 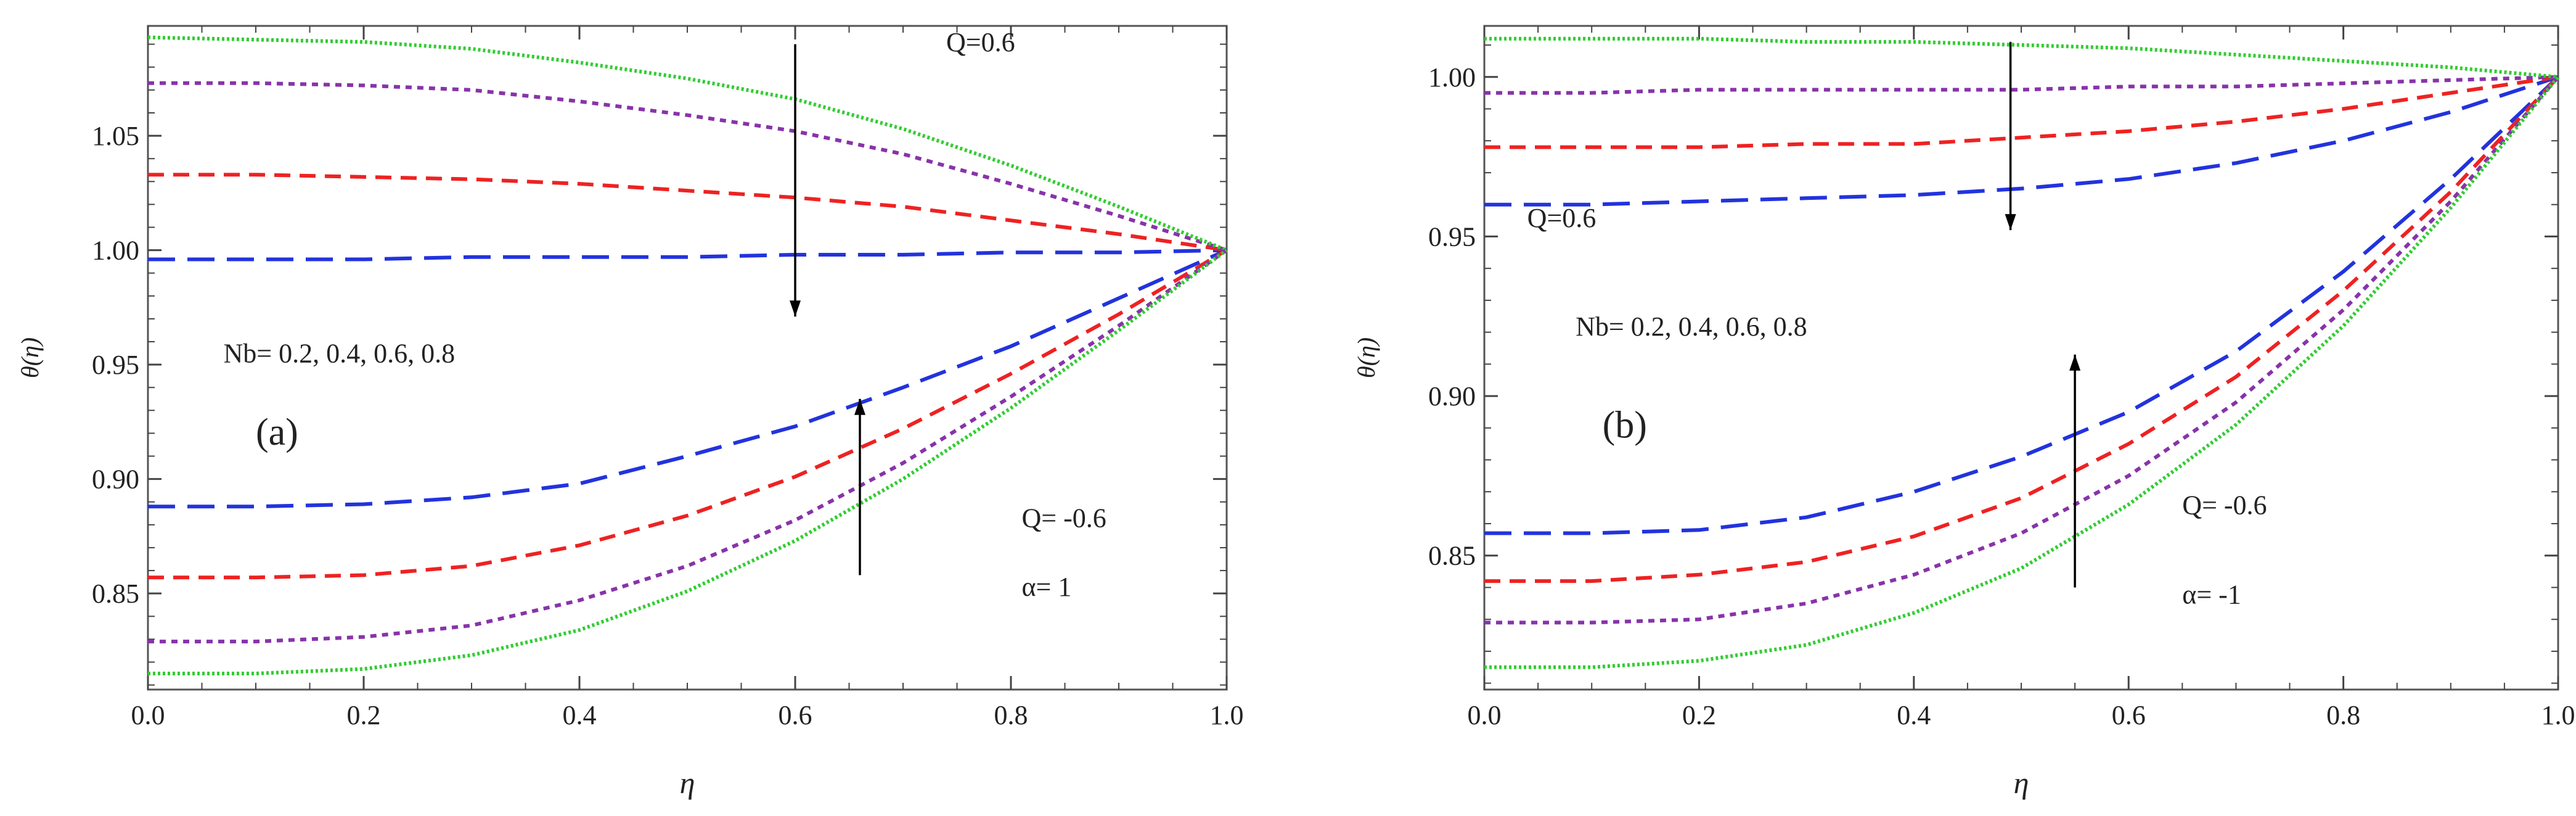 I want to click on annotation-text: α= 1, so click(x=1047, y=587).